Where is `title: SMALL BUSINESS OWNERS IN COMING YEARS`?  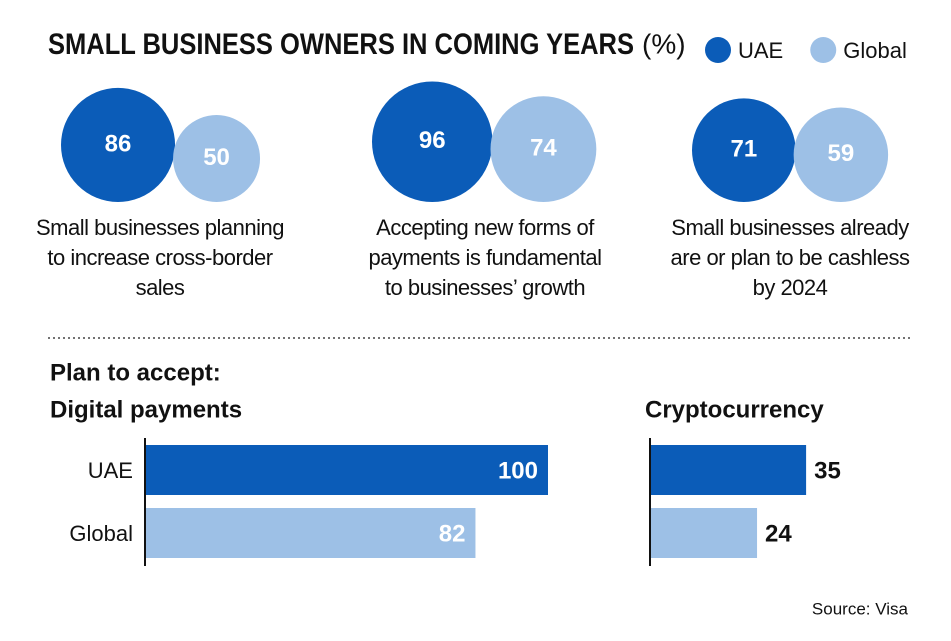 title: SMALL BUSINESS OWNERS IN COMING YEARS is located at coordinates (341, 44).